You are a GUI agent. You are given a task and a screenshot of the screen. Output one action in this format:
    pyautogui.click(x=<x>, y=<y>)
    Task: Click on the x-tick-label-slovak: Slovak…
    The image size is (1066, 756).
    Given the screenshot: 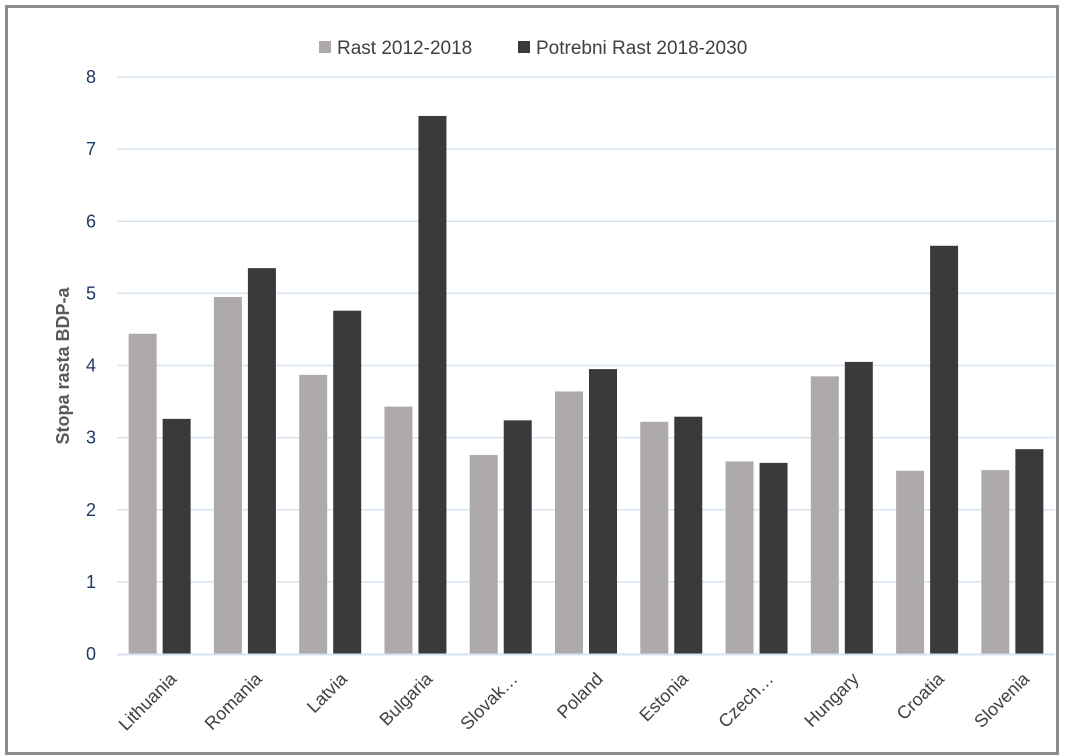 What is the action you would take?
    pyautogui.click(x=488, y=701)
    